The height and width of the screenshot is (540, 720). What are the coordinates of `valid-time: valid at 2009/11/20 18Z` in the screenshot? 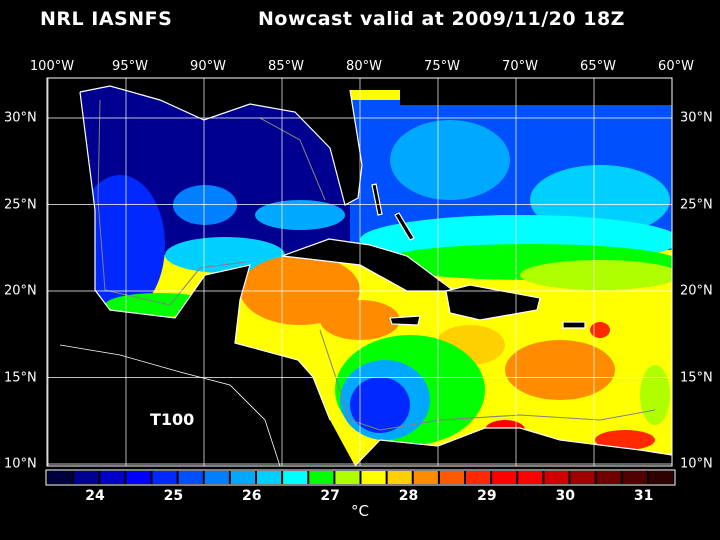 It's located at (492, 19).